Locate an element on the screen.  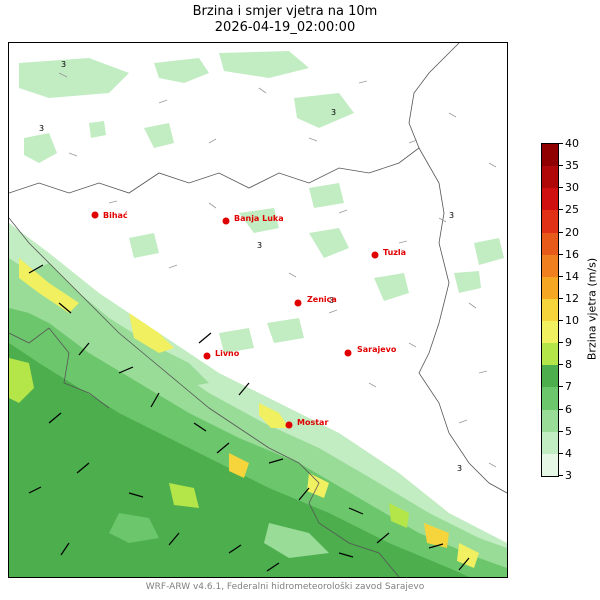
city-label-zenica: Zenica is located at coordinates (322, 299).